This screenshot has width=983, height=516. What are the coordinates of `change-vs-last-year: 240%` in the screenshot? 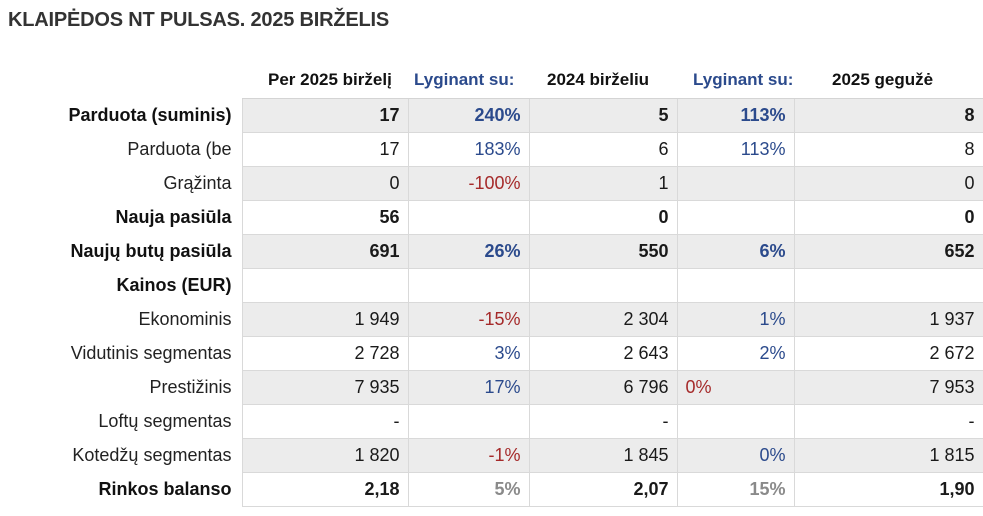 It's located at (468, 115).